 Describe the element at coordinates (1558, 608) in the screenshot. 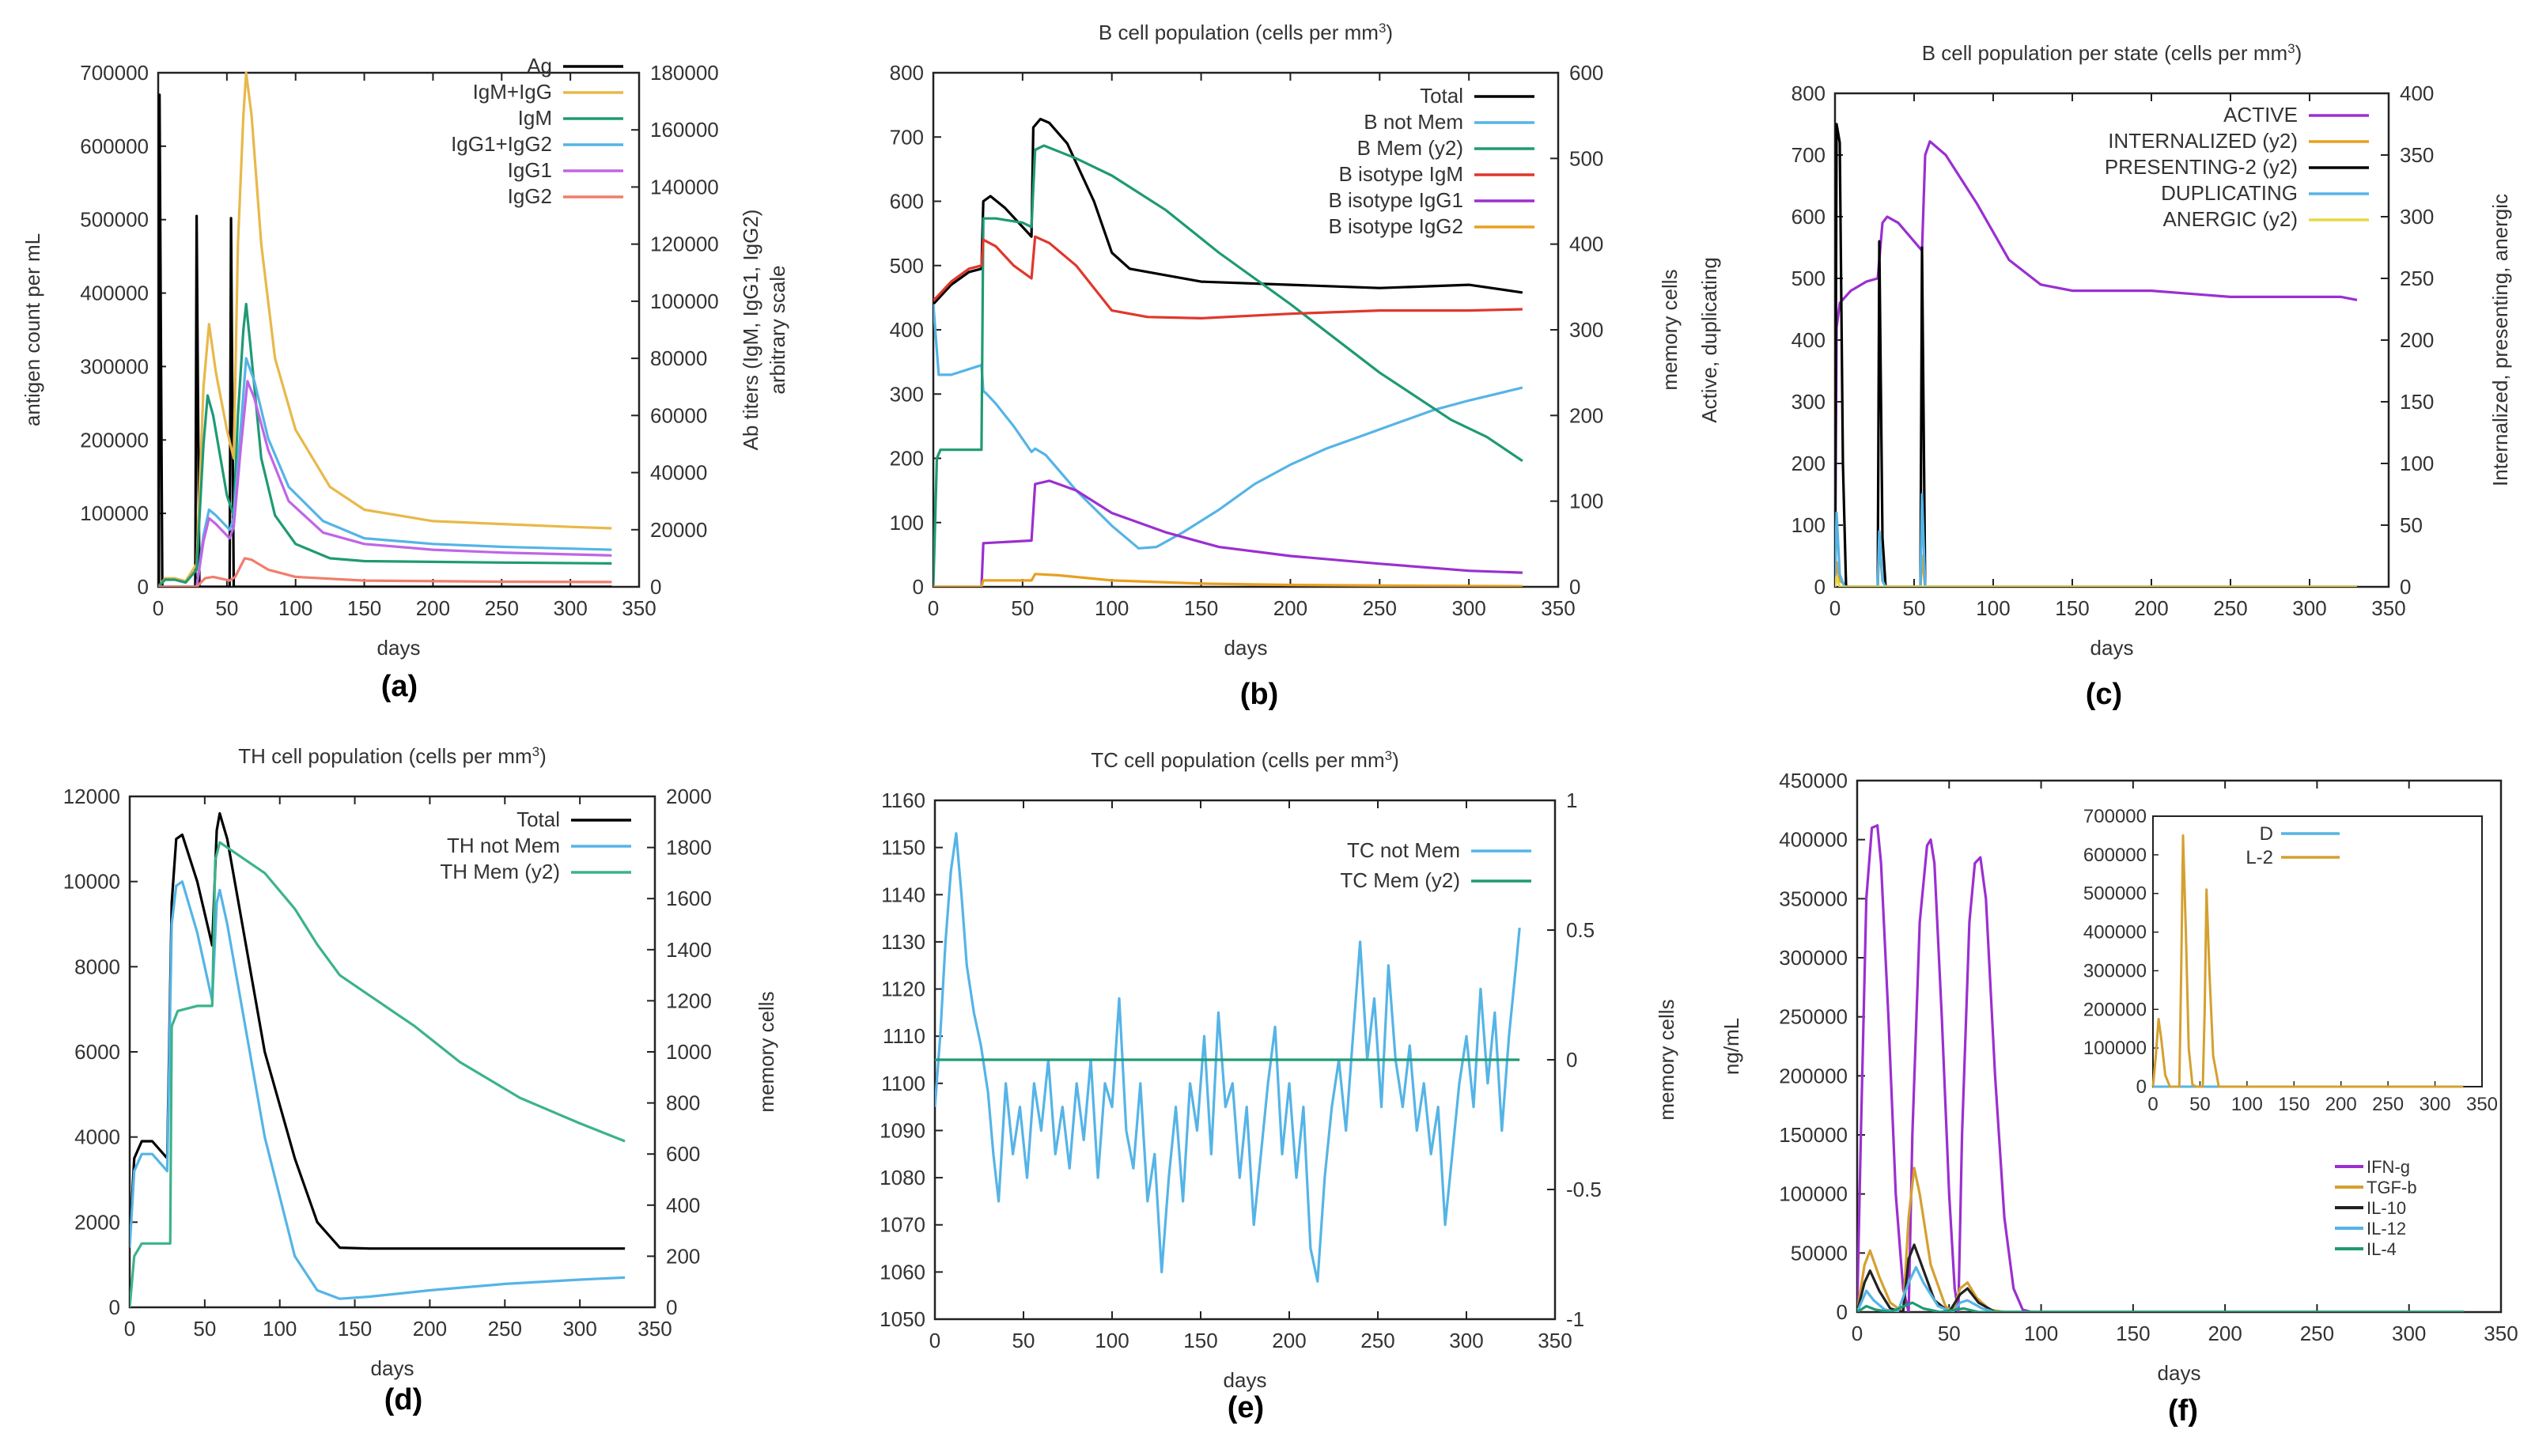

I see `x-tick-label: 350` at that location.